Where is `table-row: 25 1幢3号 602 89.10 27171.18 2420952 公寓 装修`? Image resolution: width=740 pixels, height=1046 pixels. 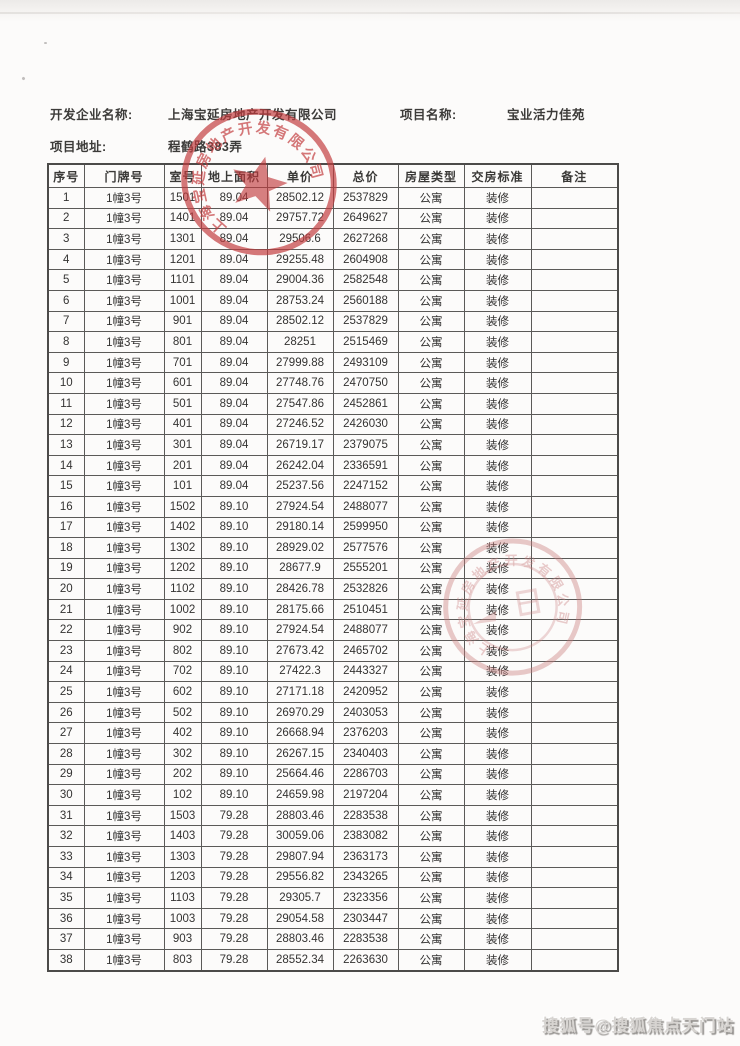 table-row: 25 1幢3号 602 89.10 27171.18 2420952 公寓 装修 is located at coordinates (333, 692).